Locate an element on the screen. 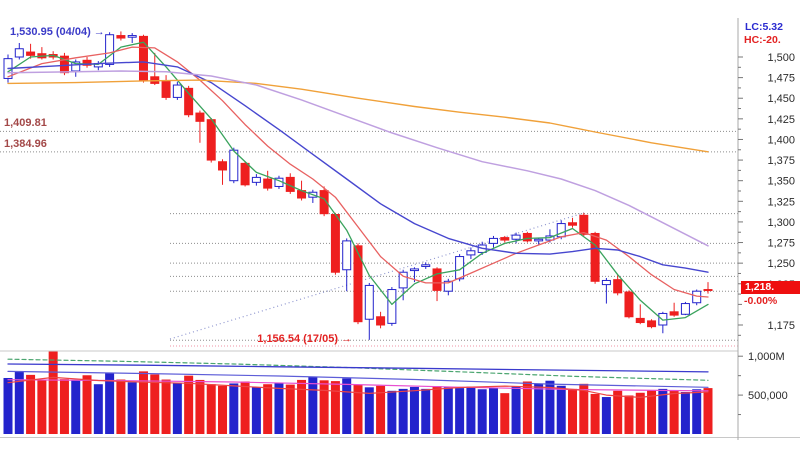  price-axis-label: 1,175 is located at coordinates (781, 326).